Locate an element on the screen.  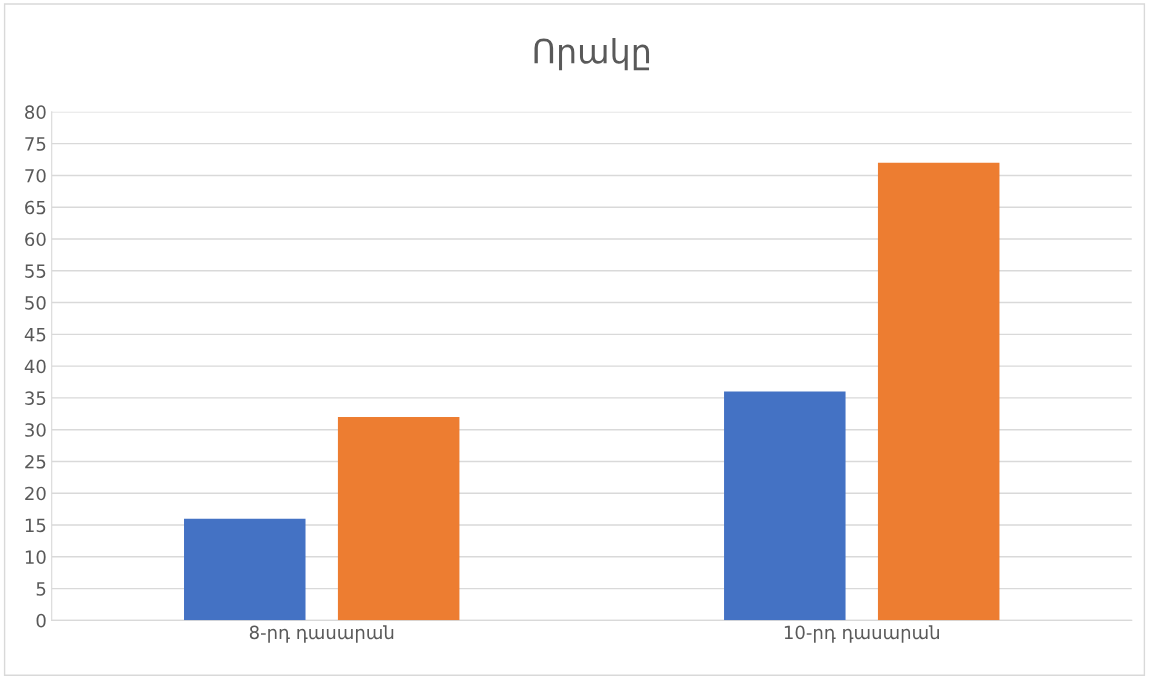
y-tick-label: 15 is located at coordinates (35, 525).